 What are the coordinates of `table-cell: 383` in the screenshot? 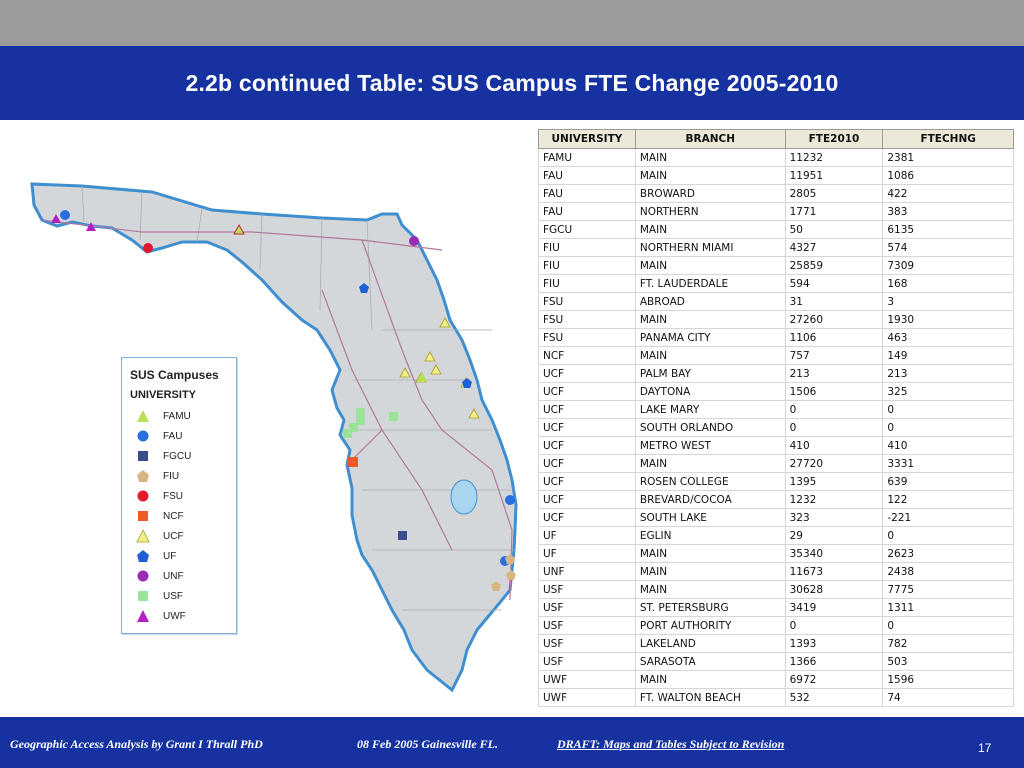 It's located at (948, 211).